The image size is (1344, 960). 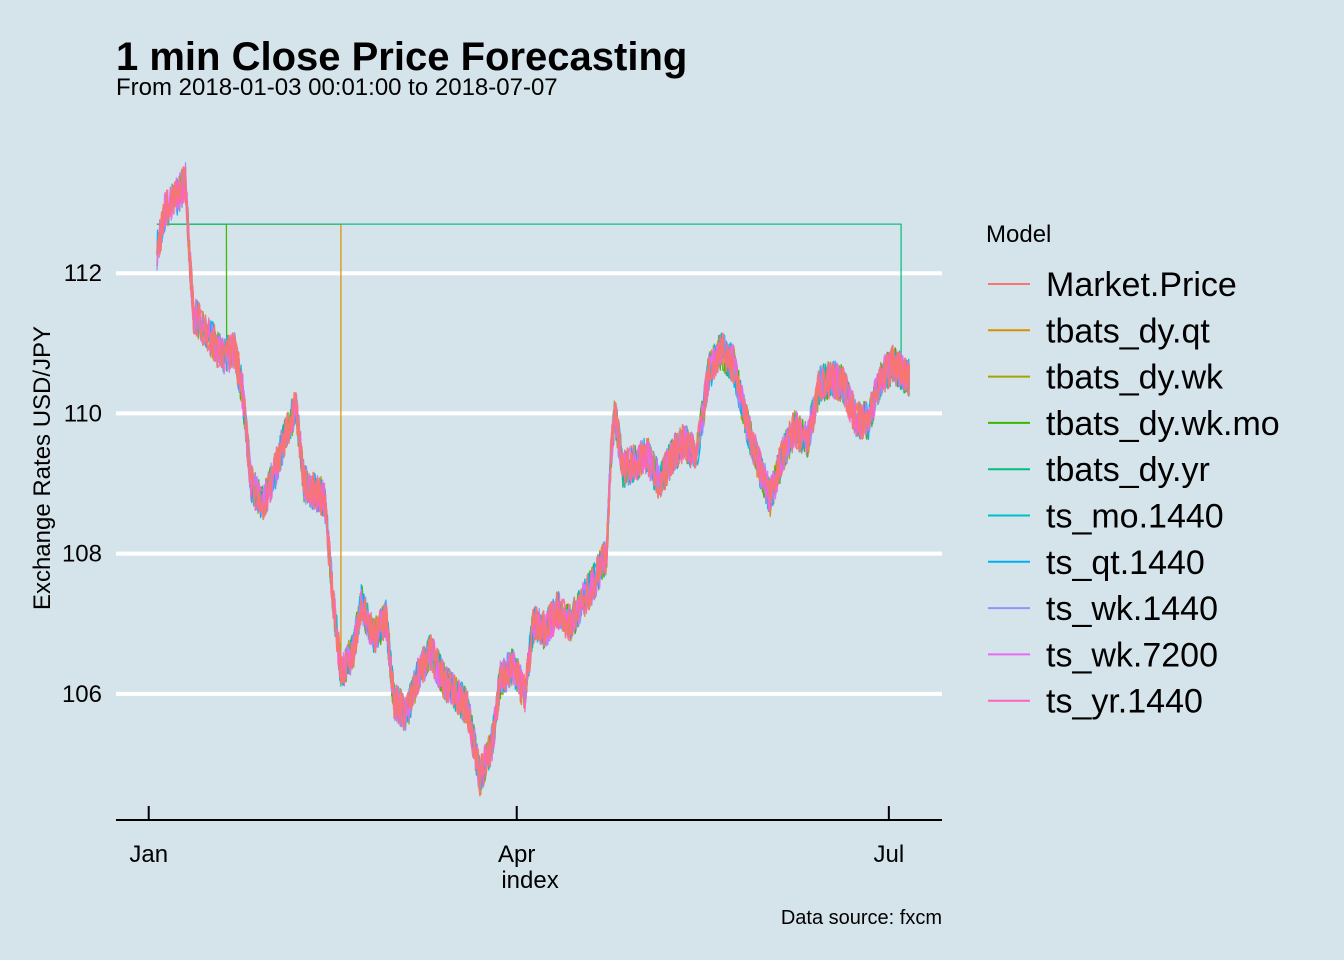 I want to click on legend-label: ts_wk.7200, so click(x=1132, y=655).